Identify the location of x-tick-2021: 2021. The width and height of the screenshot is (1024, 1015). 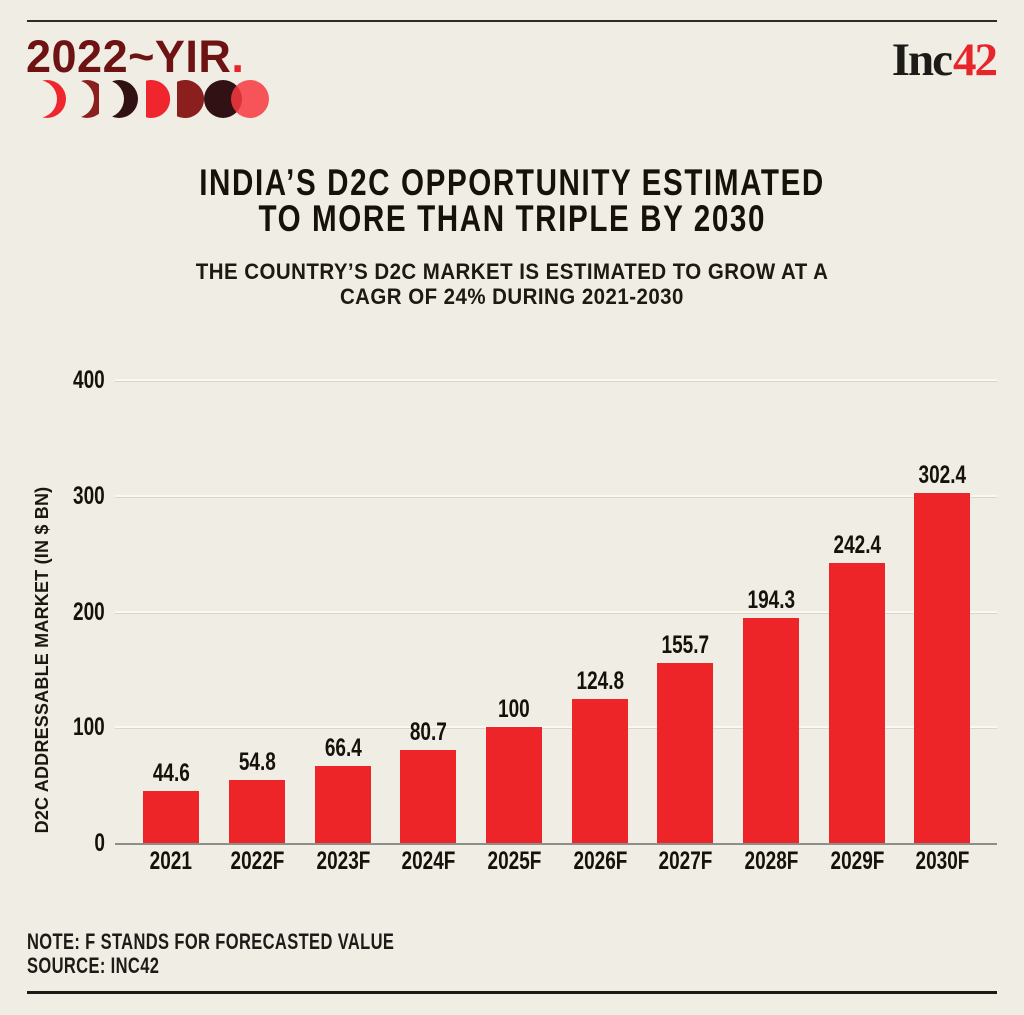
(171, 861).